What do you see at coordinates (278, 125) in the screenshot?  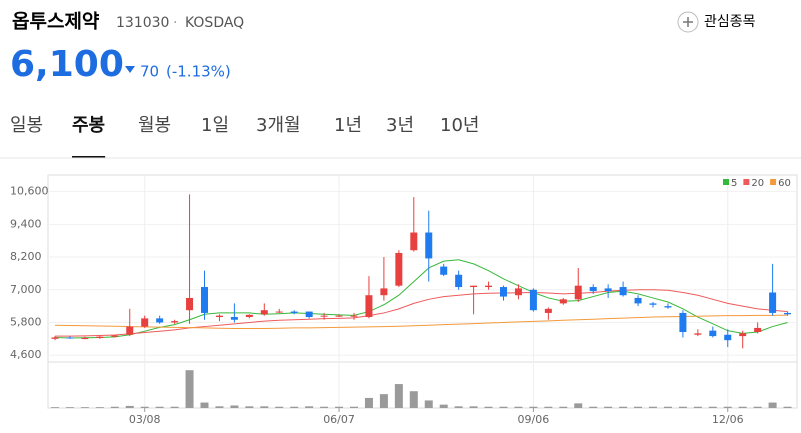 I see `tab: 3개월` at bounding box center [278, 125].